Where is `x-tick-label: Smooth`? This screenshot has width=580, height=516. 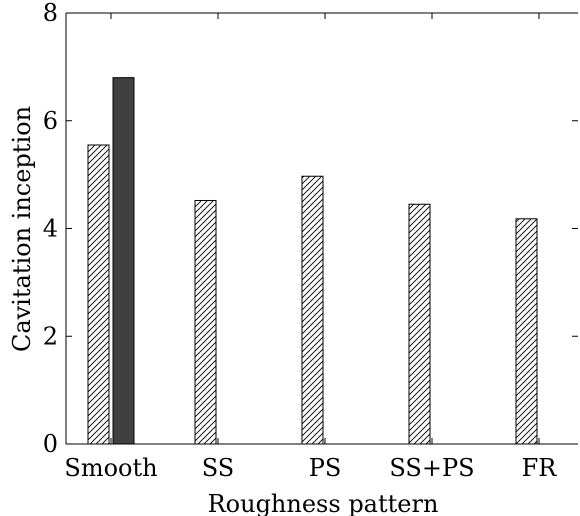
x-tick-label: Smooth is located at coordinates (110, 468).